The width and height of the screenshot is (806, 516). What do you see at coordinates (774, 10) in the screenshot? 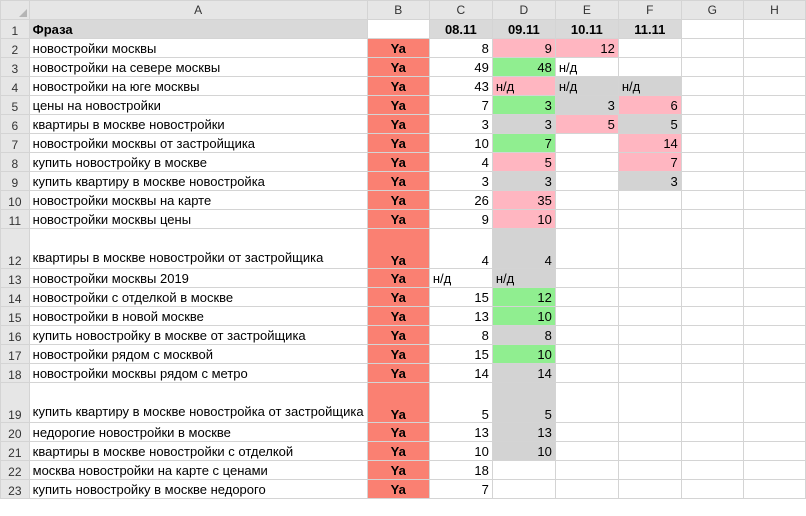
I see `column-header-h: H` at bounding box center [774, 10].